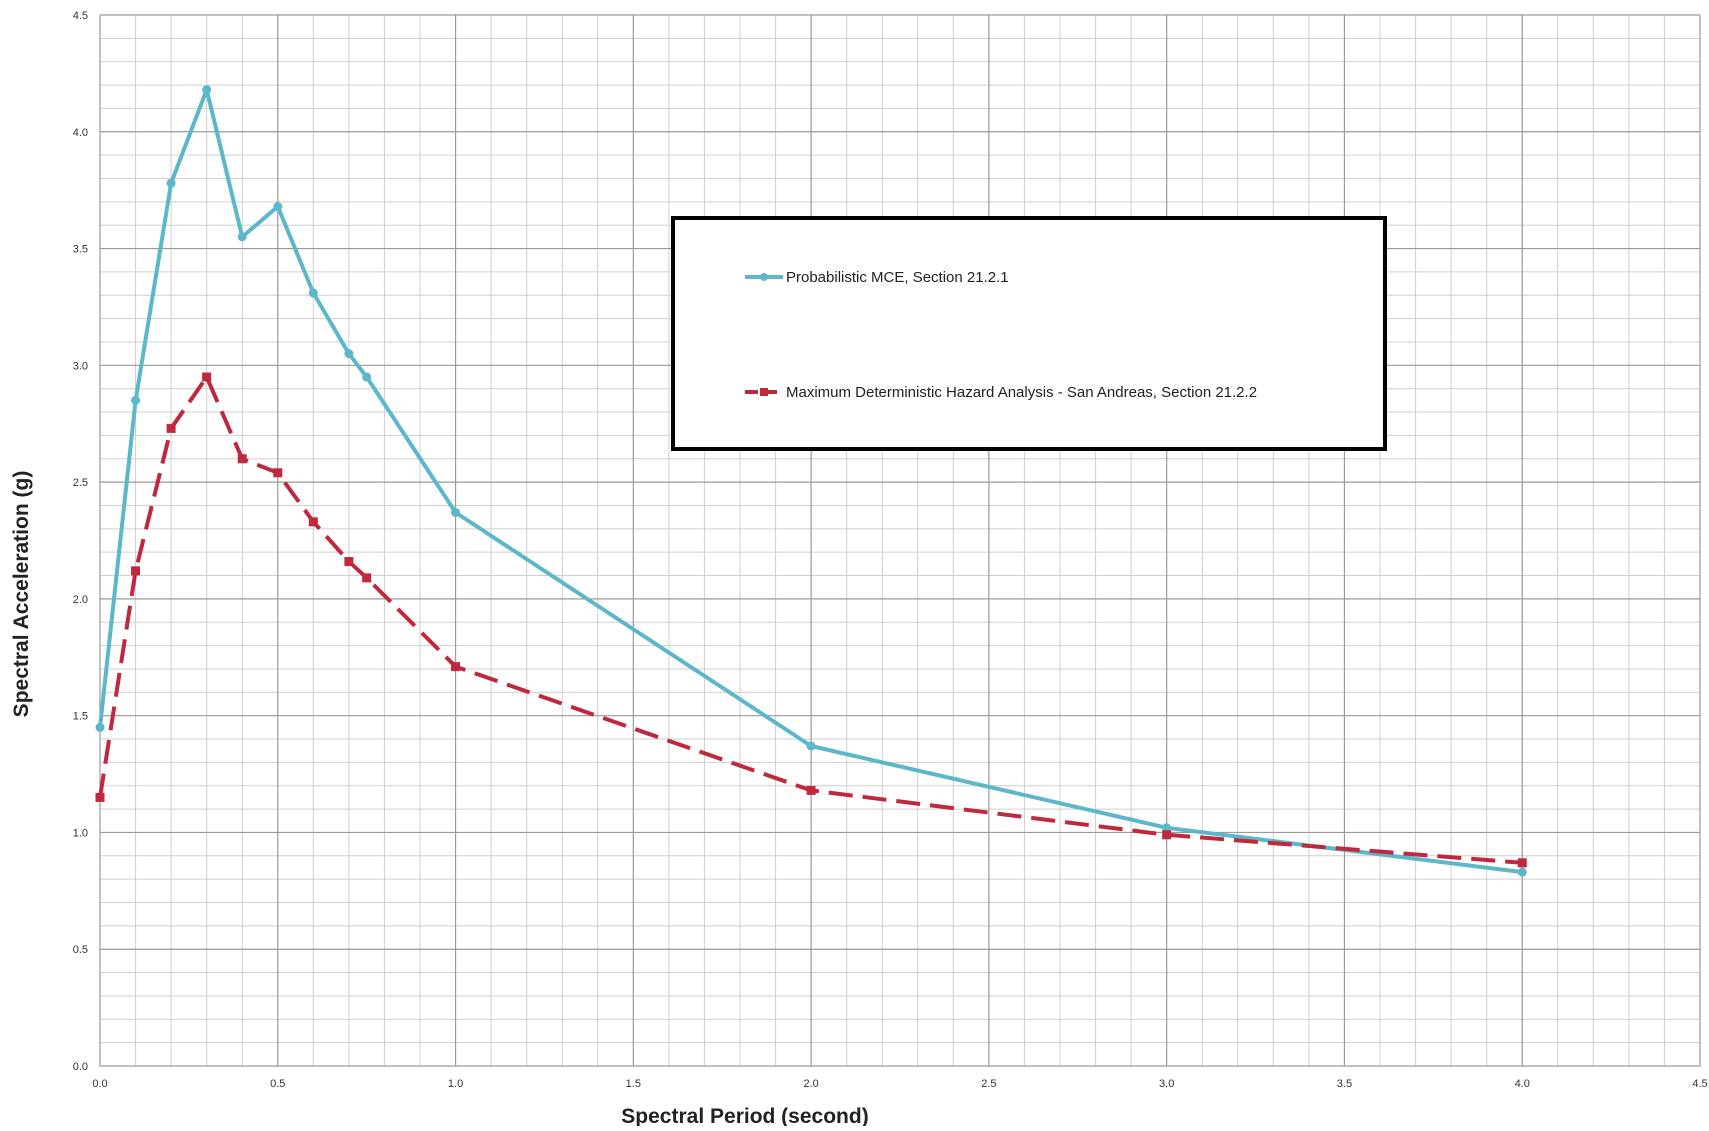 This screenshot has width=1709, height=1131. I want to click on x-tick-label: 4.5, so click(1699, 1084).